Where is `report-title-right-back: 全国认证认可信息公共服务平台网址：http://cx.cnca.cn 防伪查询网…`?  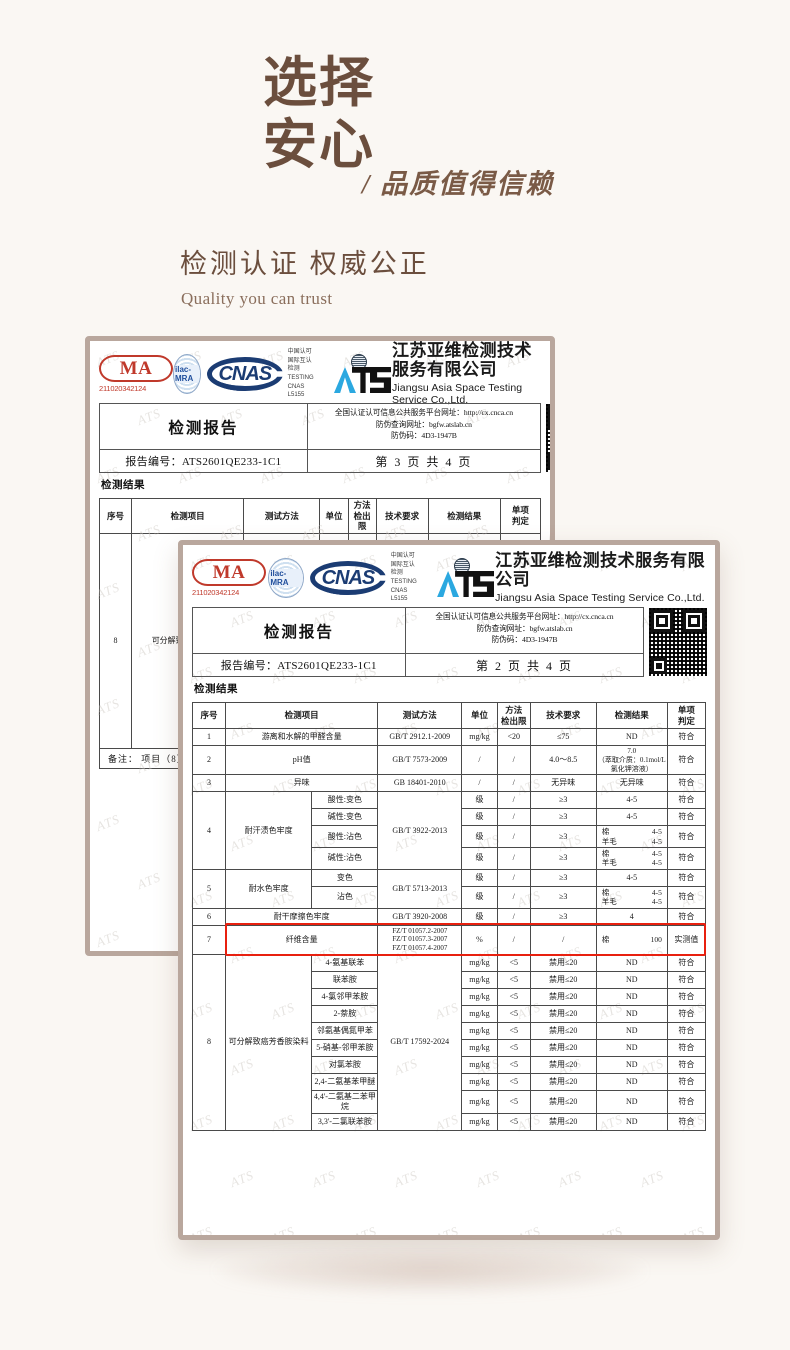
report-title-right-back: 全国认证认可信息公共服务平台网址：http://cx.cnca.cn 防伪查询网… is located at coordinates (423, 438).